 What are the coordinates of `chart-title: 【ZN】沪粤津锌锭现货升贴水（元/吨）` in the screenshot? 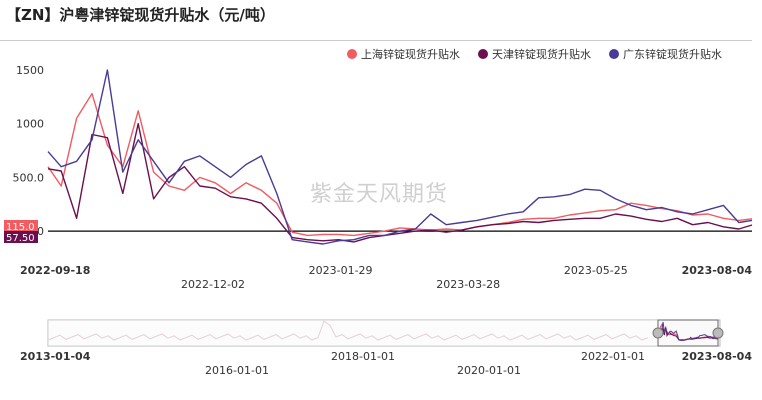 It's located at (140, 15).